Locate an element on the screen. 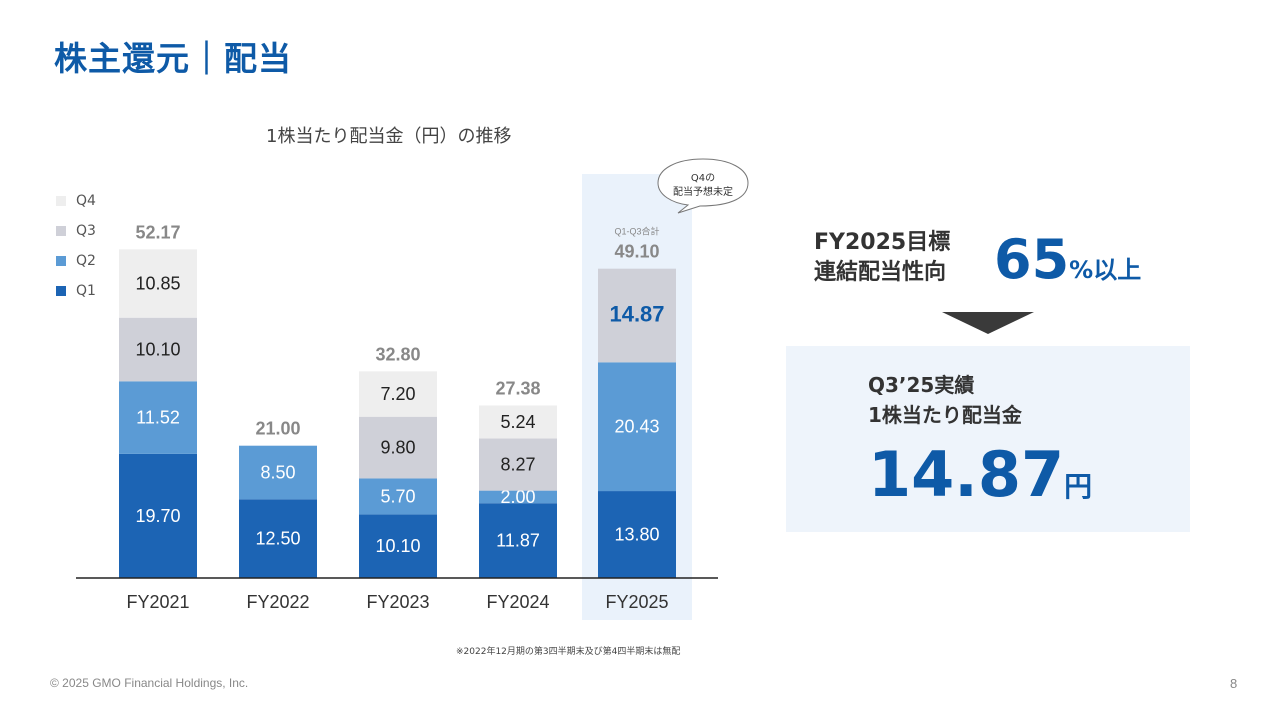 The image size is (1280, 720). target-label-line-1: FY2025目標 is located at coordinates (882, 242).